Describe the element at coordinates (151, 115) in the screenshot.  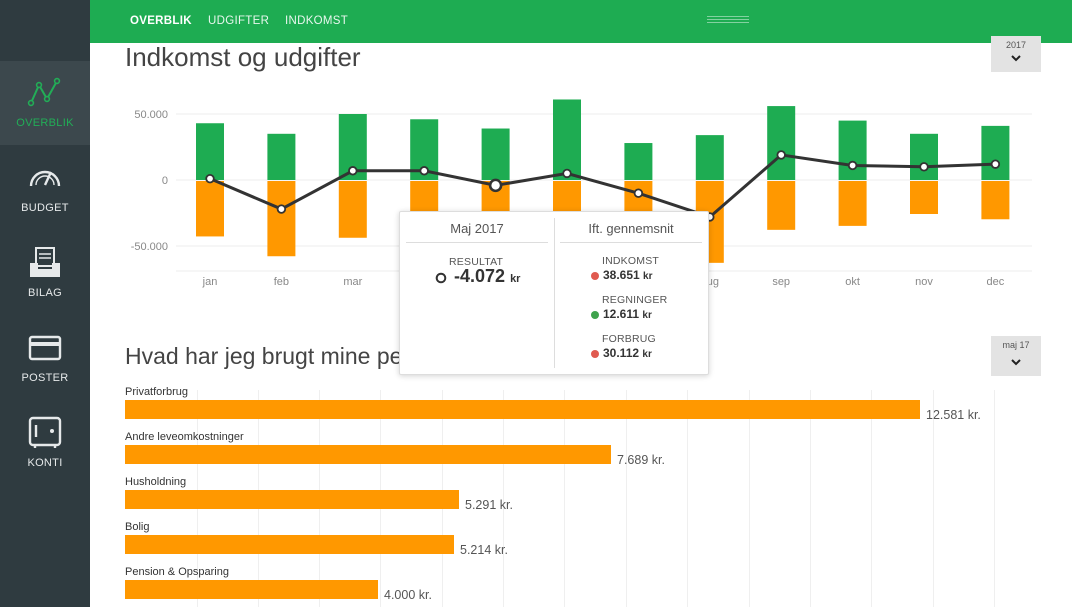
I see `y-tick-label: 50.000` at that location.